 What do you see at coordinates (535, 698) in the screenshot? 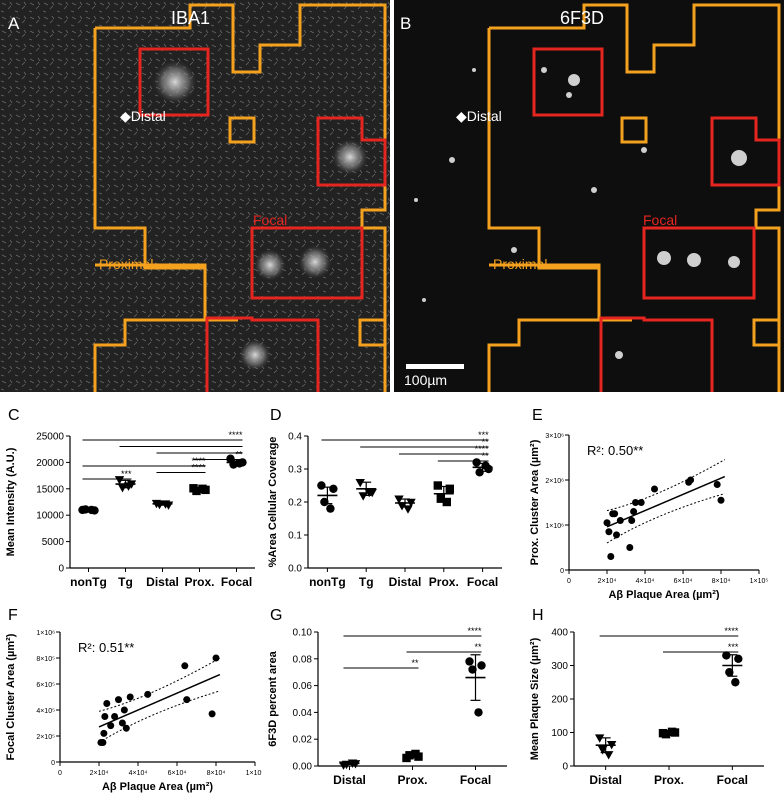
I see `y-axis-label: Mean Plaque Size (µm²)` at bounding box center [535, 698].